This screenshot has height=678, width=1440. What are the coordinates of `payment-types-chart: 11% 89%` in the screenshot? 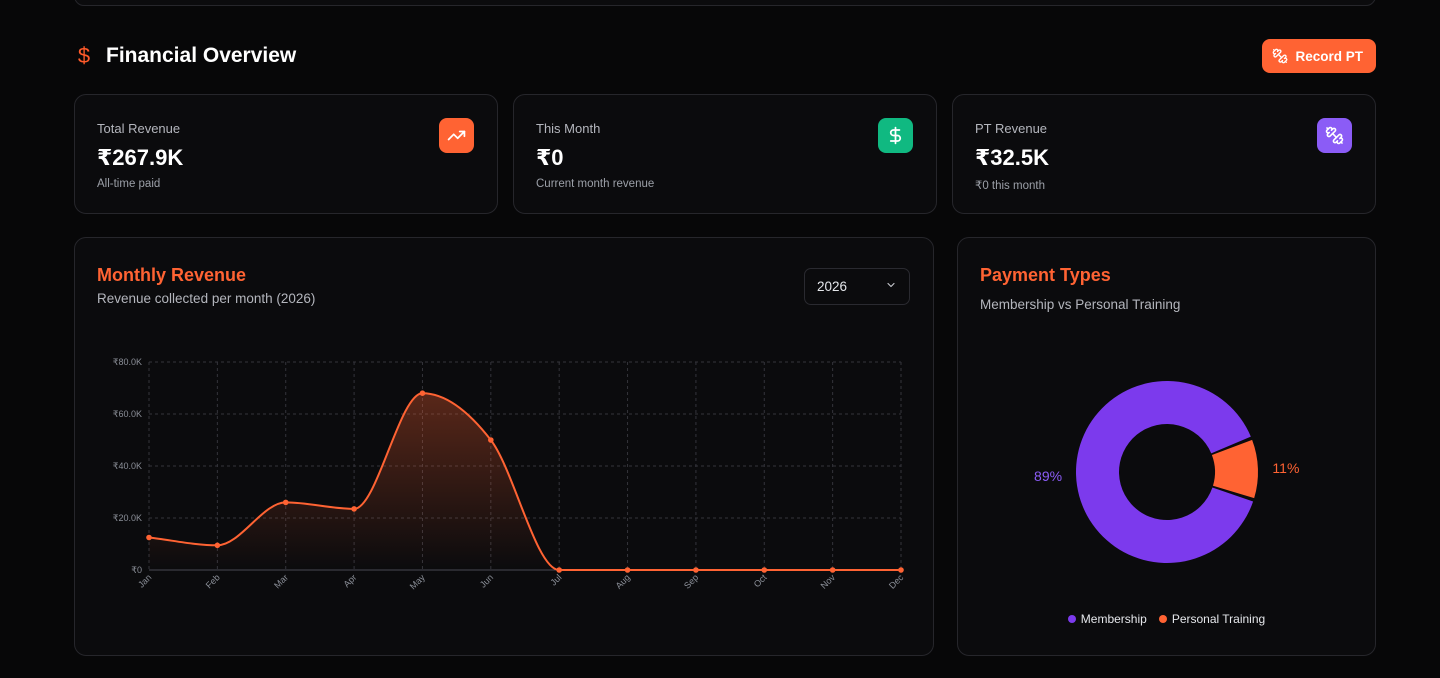 It's located at (1166, 472).